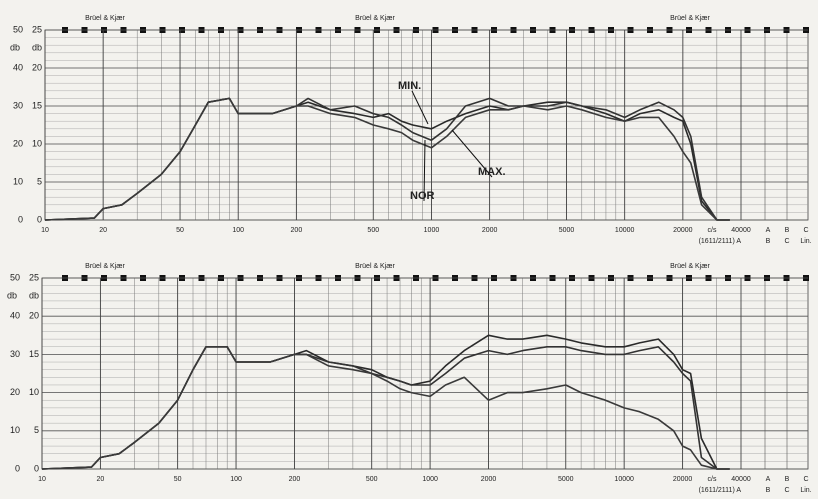 The height and width of the screenshot is (499, 818). What do you see at coordinates (422, 196) in the screenshot?
I see `annotation: NOR` at bounding box center [422, 196].